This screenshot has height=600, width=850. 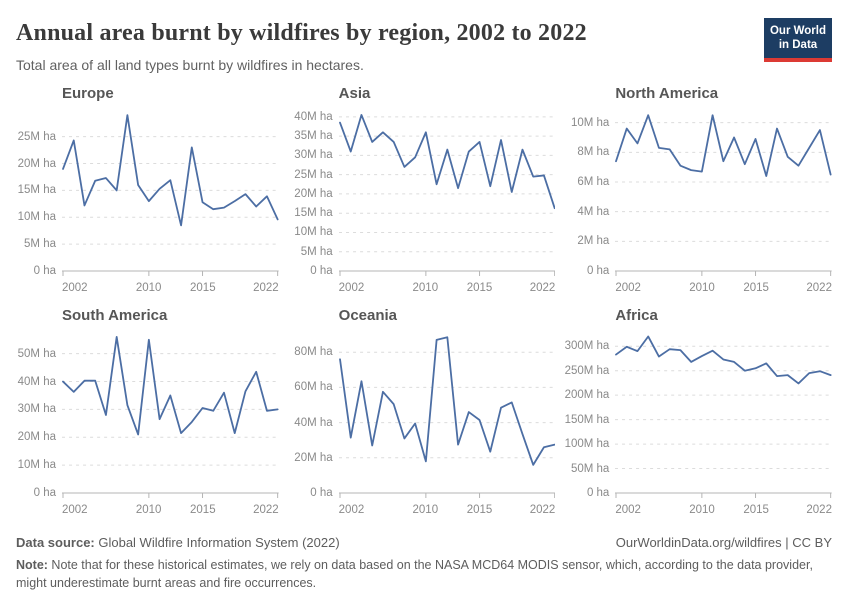 What do you see at coordinates (723, 145) in the screenshot?
I see `line-series-north-america` at bounding box center [723, 145].